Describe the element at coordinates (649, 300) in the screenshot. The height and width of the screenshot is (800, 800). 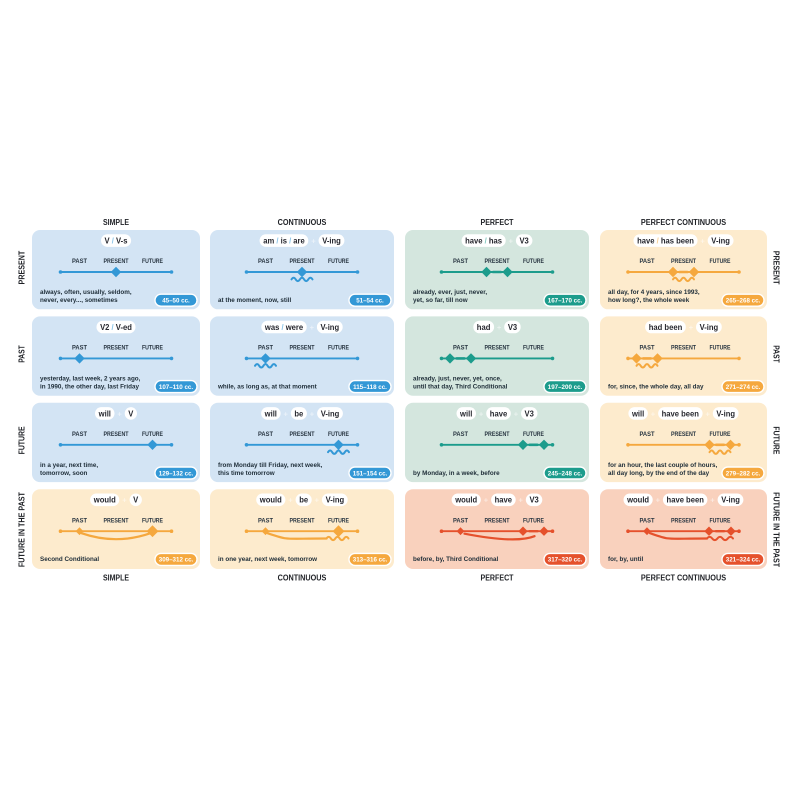
I see `svg-text: how long?, the whole week` at that location.